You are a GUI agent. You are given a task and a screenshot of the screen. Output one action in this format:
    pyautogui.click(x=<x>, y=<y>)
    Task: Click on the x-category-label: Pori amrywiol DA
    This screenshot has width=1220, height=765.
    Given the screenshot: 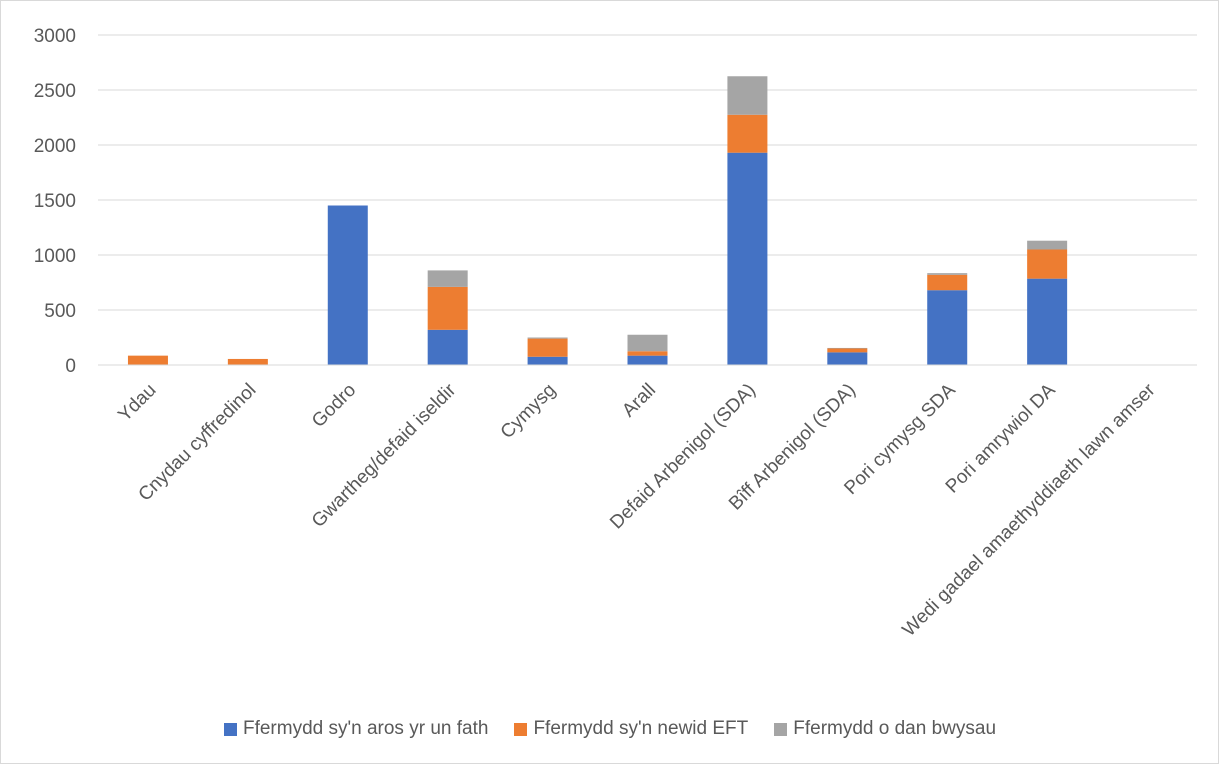 What is the action you would take?
    pyautogui.click(x=1001, y=438)
    